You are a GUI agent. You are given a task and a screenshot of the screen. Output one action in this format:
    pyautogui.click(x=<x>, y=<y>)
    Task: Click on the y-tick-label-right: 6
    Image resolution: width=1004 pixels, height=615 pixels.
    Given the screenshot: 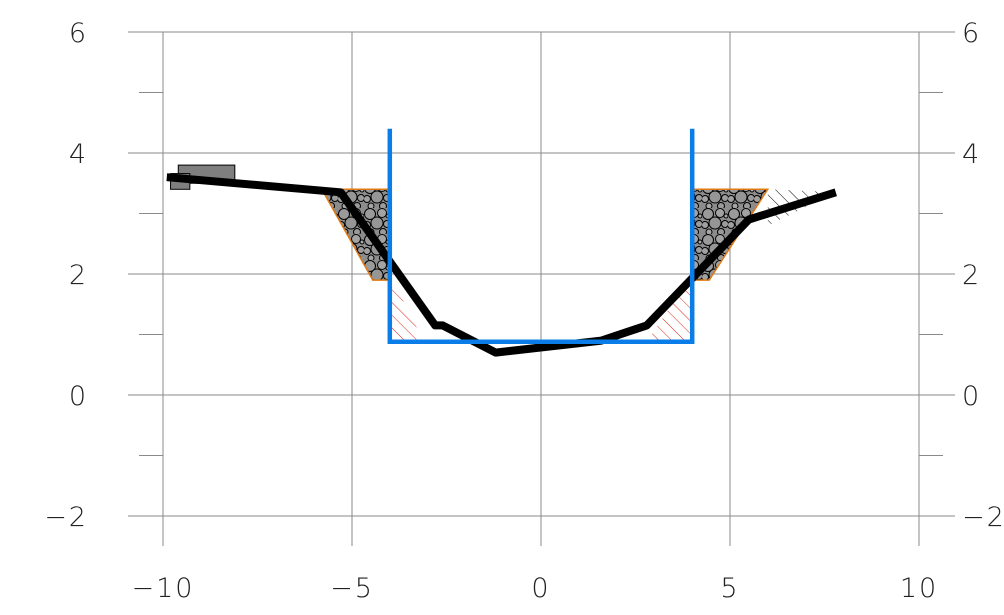 What is the action you would take?
    pyautogui.click(x=971, y=33)
    